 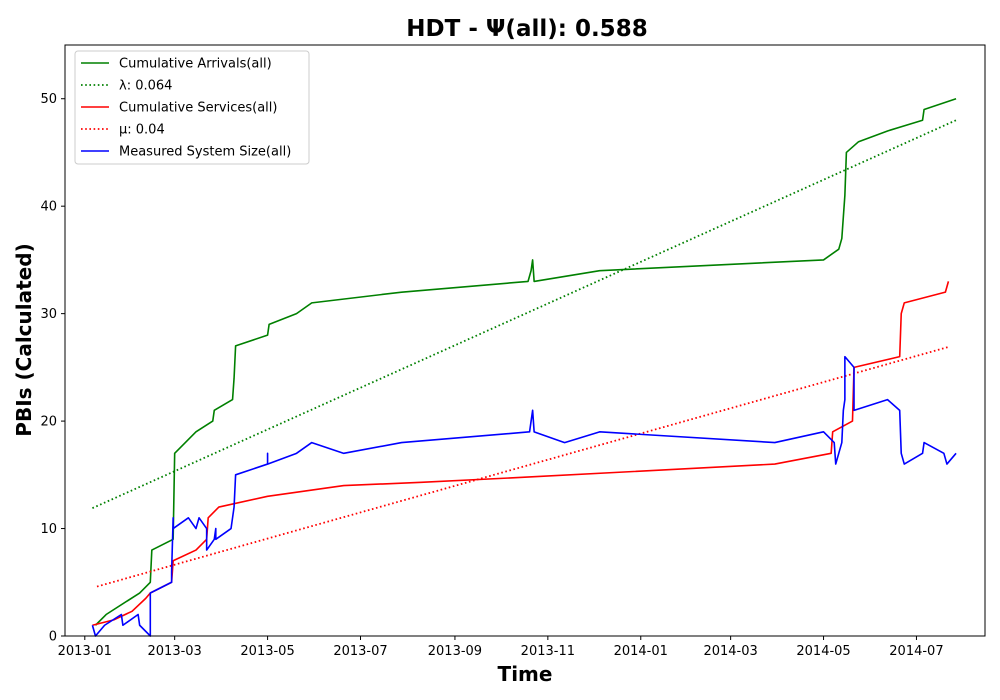 What do you see at coordinates (175, 651) in the screenshot?
I see `x-tick-label: 2013-03` at bounding box center [175, 651].